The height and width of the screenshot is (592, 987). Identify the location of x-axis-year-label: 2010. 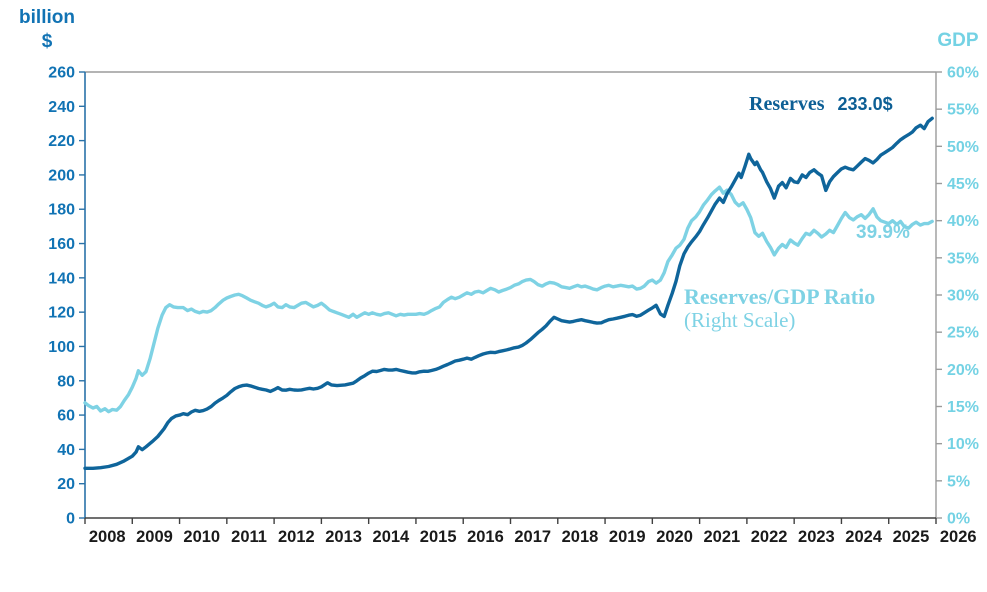
(201, 537).